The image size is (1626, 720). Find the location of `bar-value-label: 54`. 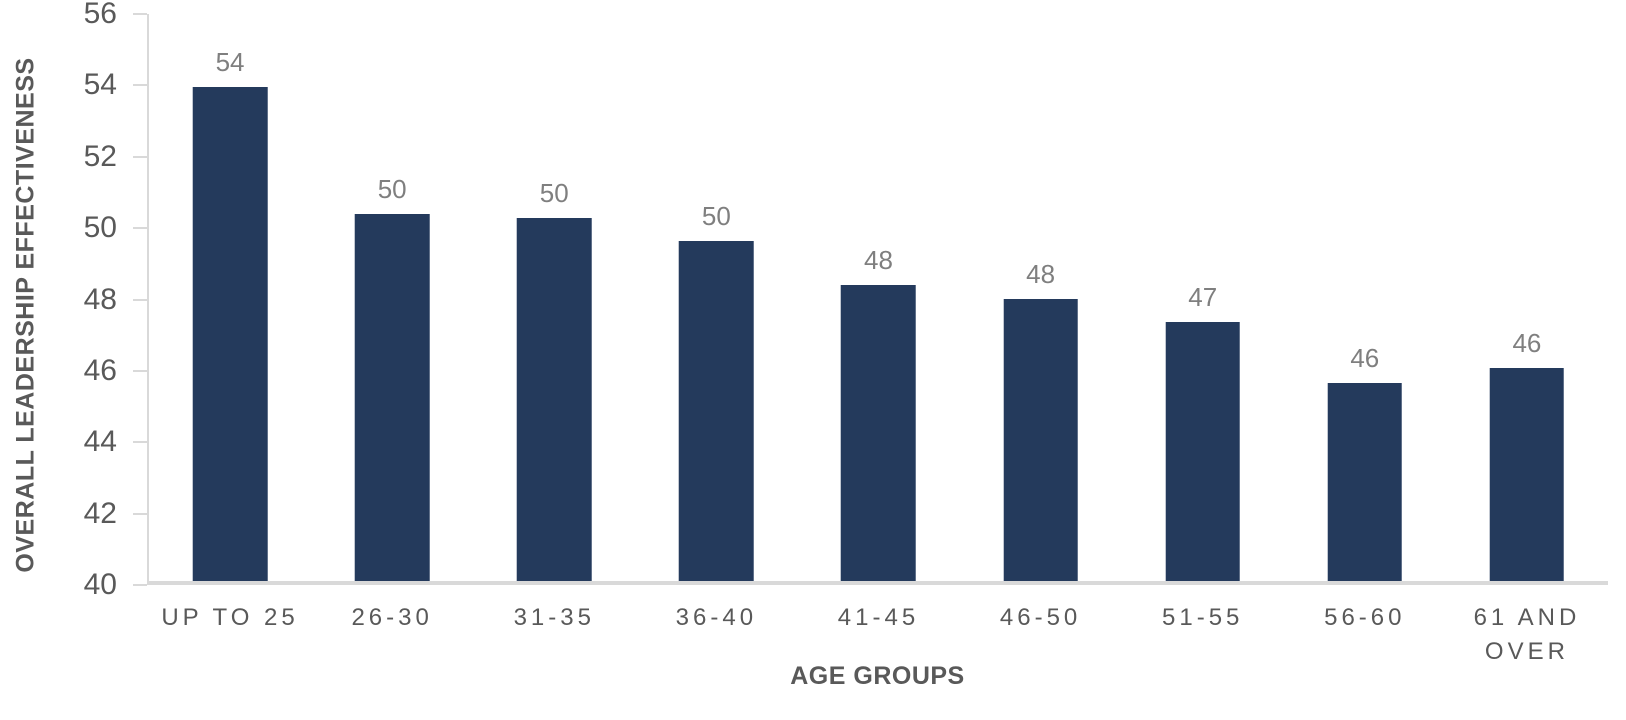

bar-value-label: 54 is located at coordinates (230, 61).